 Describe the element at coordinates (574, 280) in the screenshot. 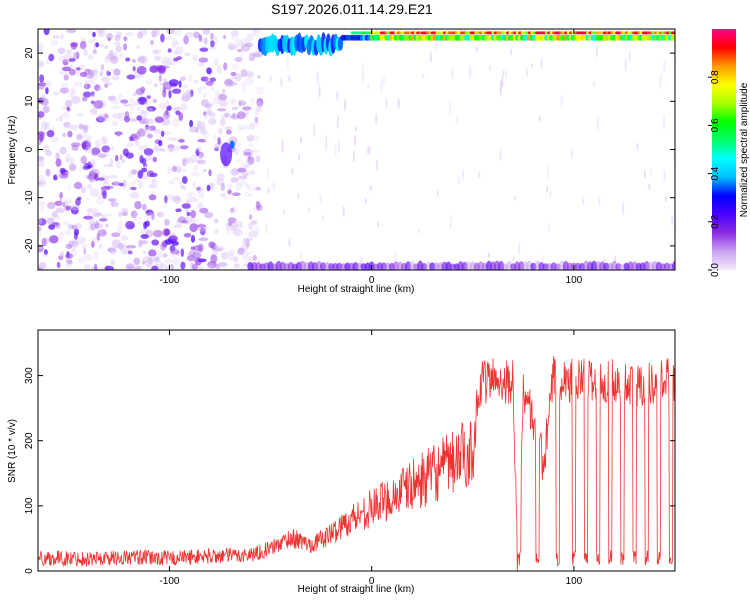

I see `x-tick-label: 100` at that location.